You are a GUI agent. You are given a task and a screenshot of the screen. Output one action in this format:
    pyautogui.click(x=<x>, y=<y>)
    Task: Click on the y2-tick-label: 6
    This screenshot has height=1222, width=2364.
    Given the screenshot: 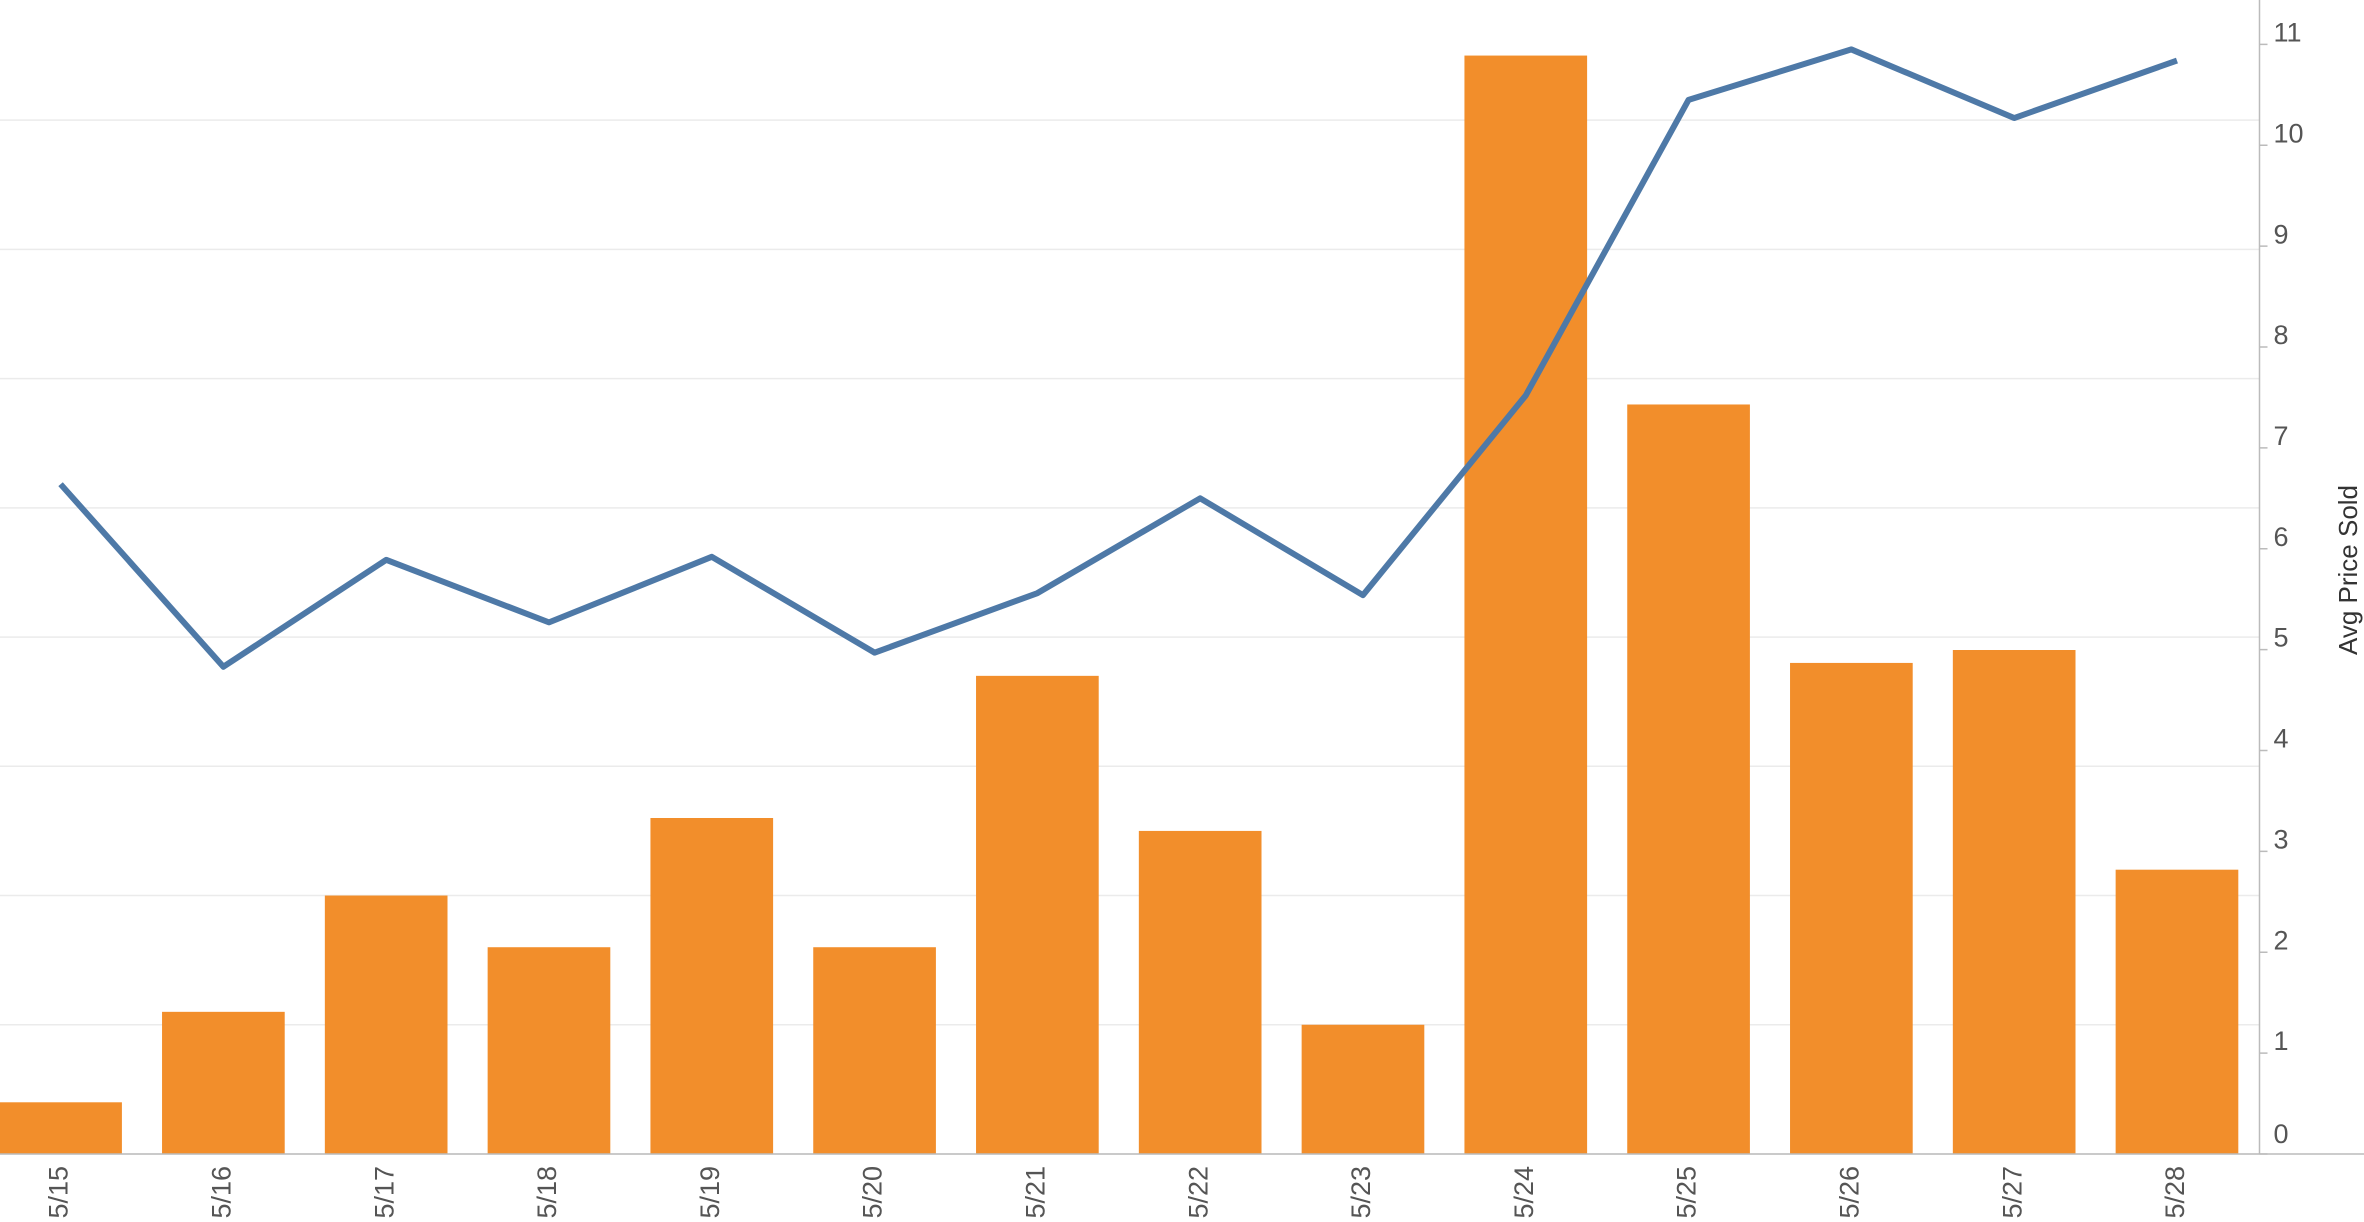 What is the action you would take?
    pyautogui.click(x=2281, y=537)
    